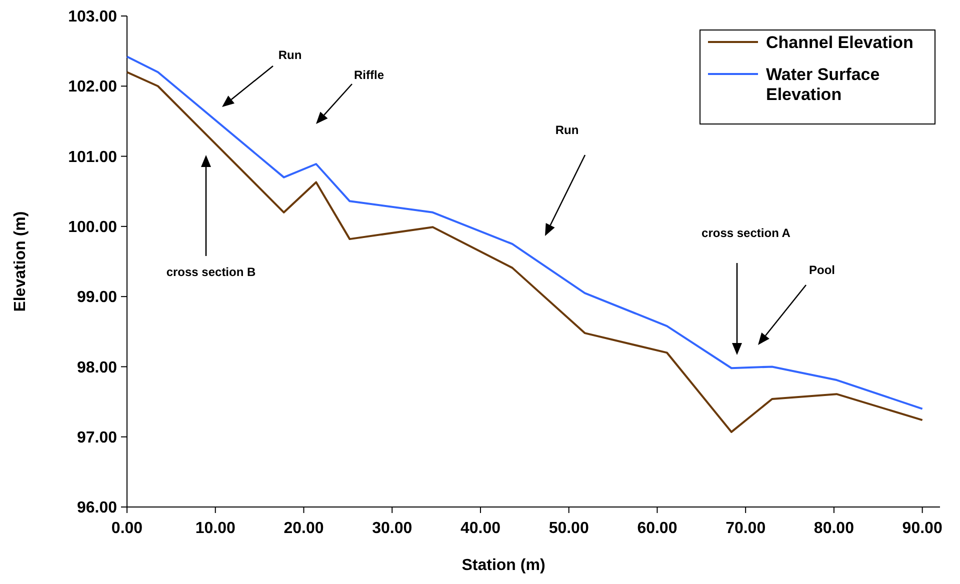 The width and height of the screenshot is (960, 584). I want to click on y-tick-label: 103.00, so click(93, 17).